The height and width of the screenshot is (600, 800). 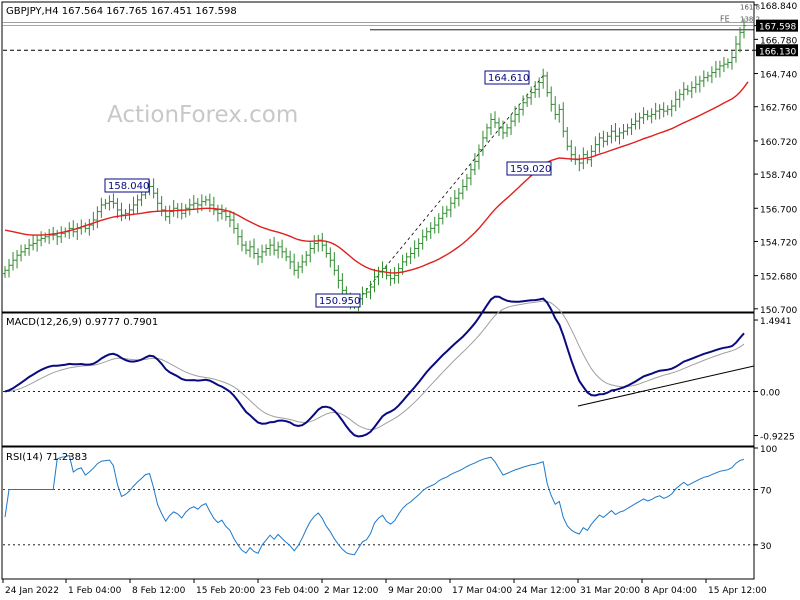 I want to click on price-tick-label: 162.760, so click(x=778, y=109).